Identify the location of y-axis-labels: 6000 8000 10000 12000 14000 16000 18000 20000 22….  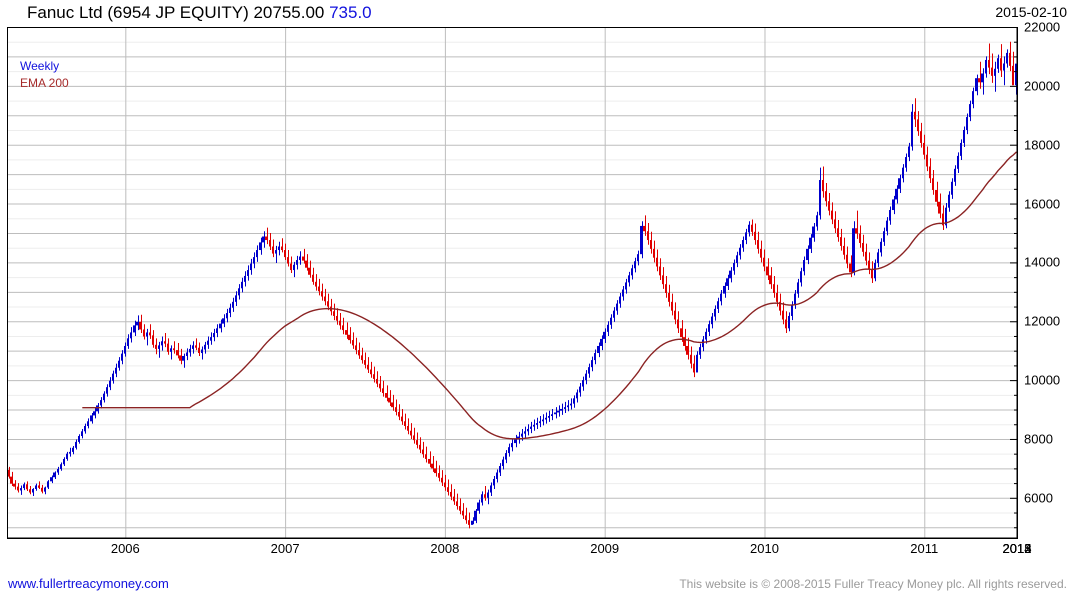
(1049, 279).